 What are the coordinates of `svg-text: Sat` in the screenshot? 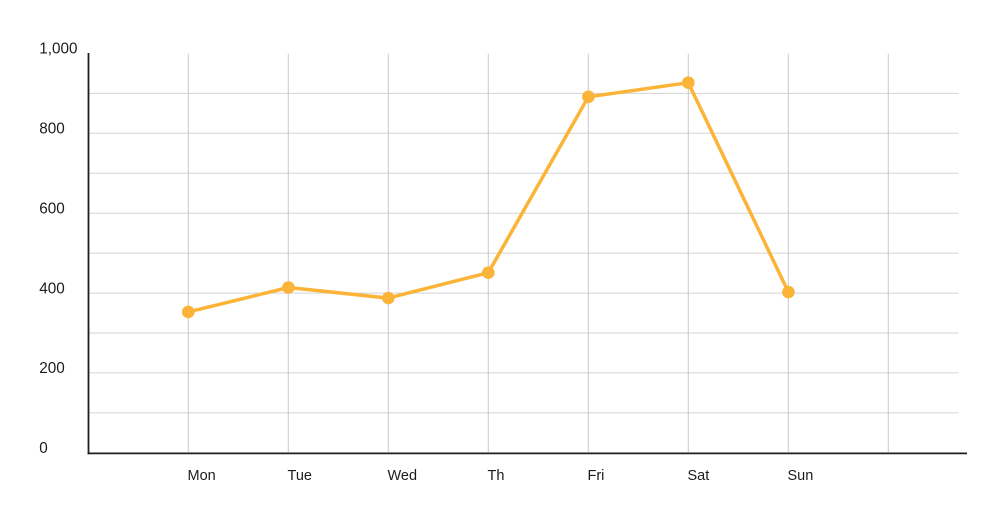 It's located at (699, 476).